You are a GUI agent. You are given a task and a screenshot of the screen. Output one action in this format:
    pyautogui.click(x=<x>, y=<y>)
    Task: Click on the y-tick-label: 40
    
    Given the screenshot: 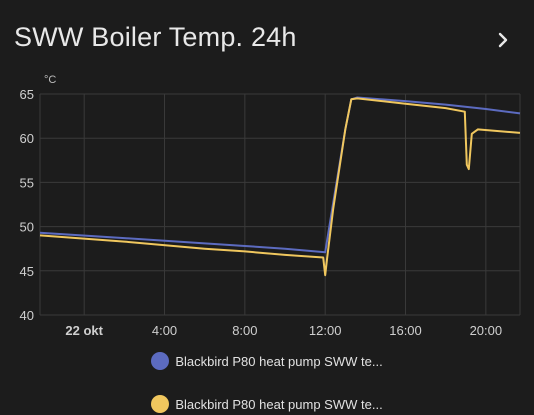 What is the action you would take?
    pyautogui.click(x=27, y=315)
    